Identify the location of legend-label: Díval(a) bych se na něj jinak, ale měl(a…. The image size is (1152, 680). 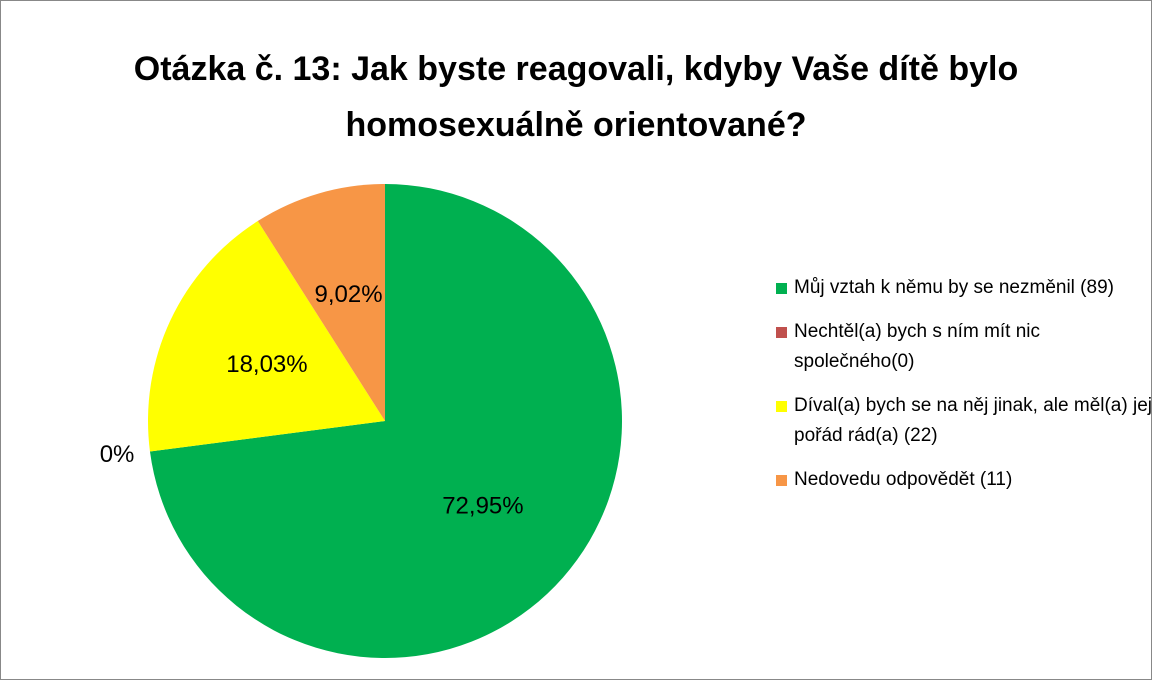
(973, 420).